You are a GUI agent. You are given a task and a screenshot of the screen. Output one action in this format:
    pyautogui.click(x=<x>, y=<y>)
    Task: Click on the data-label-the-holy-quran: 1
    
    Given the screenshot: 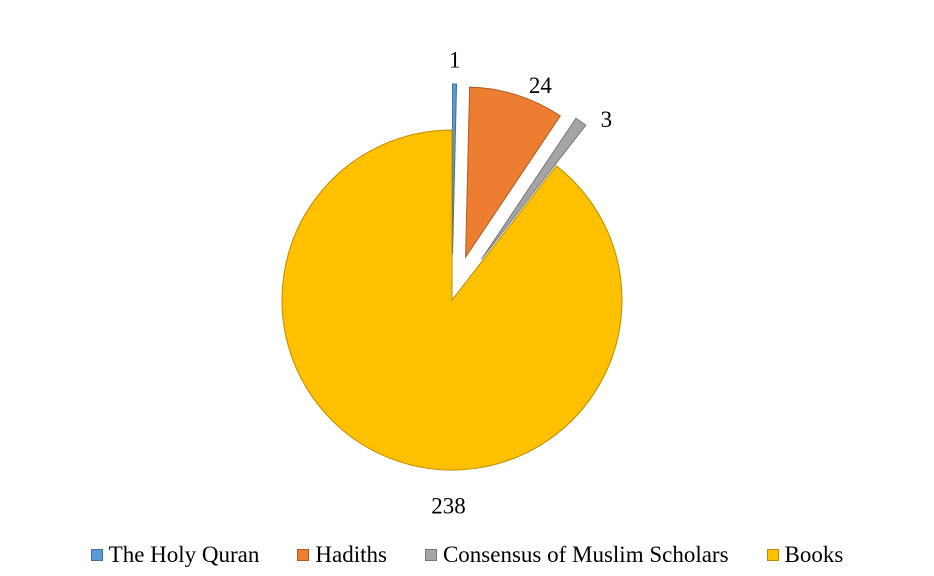 What is the action you would take?
    pyautogui.click(x=455, y=59)
    